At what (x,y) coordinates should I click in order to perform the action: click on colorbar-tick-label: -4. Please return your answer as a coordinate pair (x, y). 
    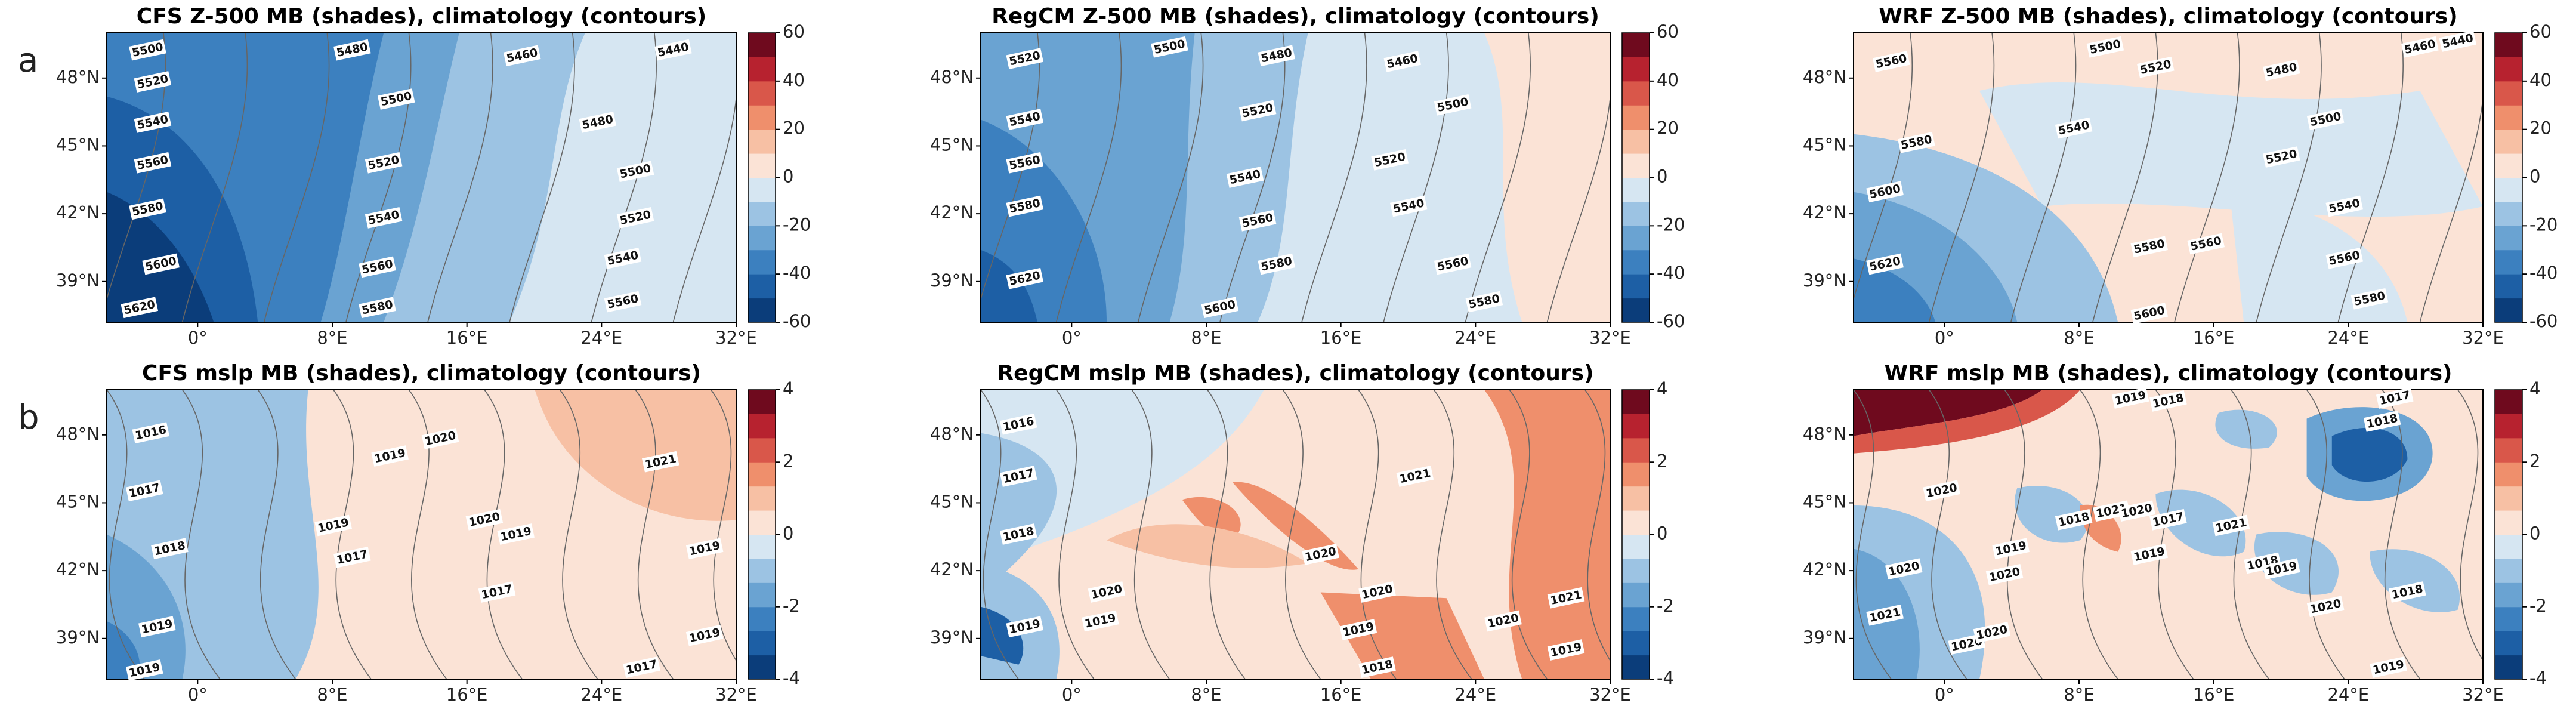
    Looking at the image, I should click on (2538, 678).